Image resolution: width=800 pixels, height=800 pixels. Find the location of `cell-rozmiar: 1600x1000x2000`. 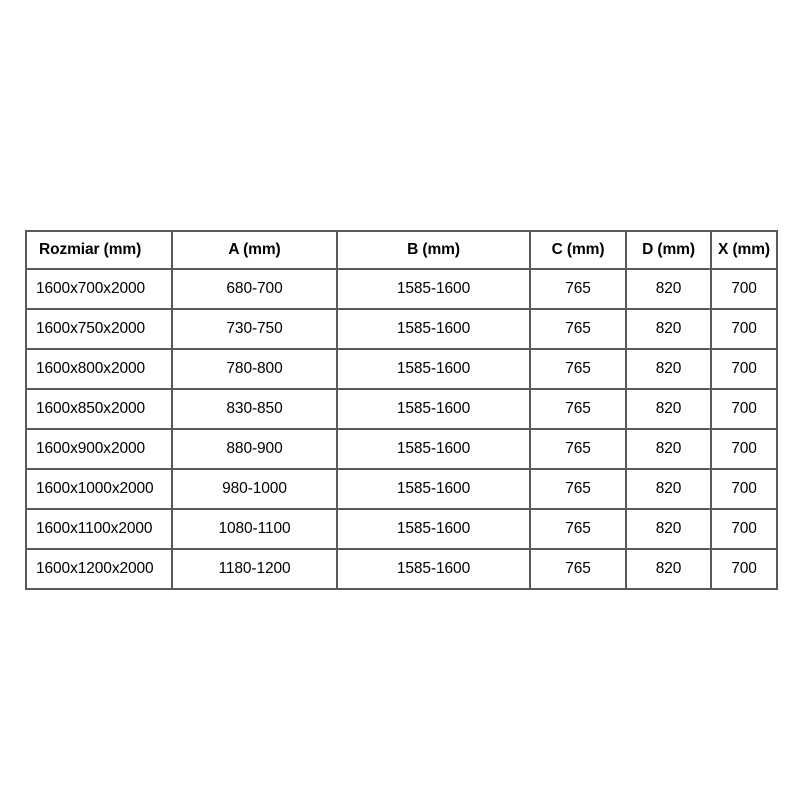

cell-rozmiar: 1600x1000x2000 is located at coordinates (99, 489).